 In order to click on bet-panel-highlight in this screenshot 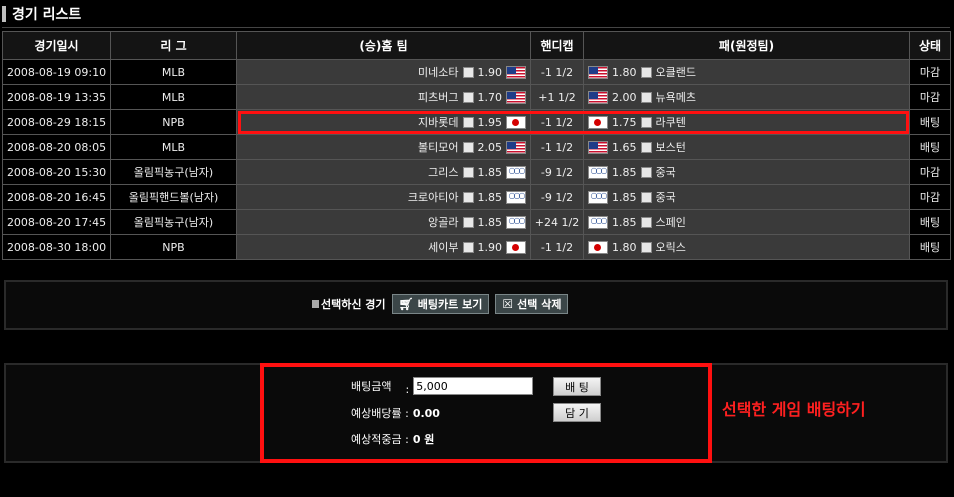, I will do `click(486, 413)`.